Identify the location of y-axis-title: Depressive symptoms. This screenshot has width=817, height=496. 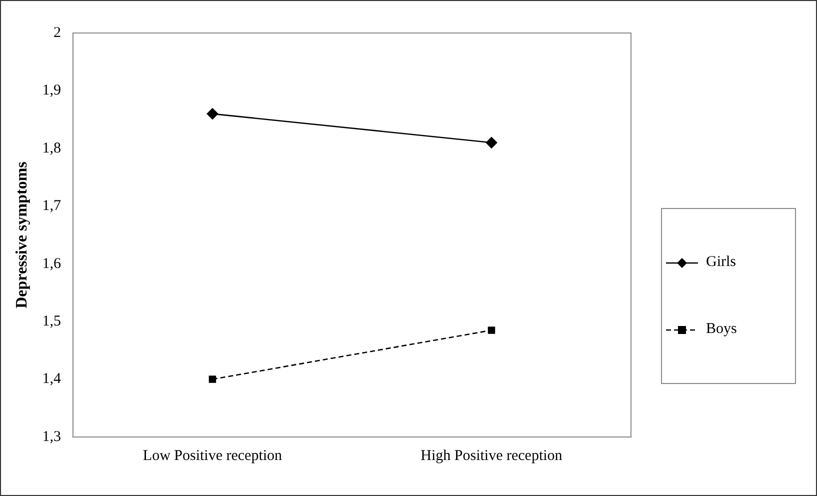
(22, 235).